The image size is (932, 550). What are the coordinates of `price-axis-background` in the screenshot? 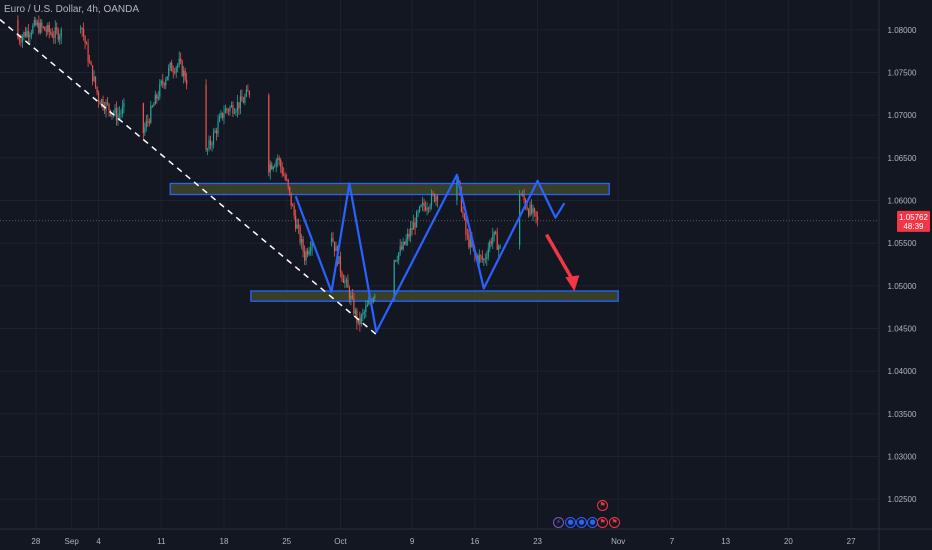 It's located at (905, 275).